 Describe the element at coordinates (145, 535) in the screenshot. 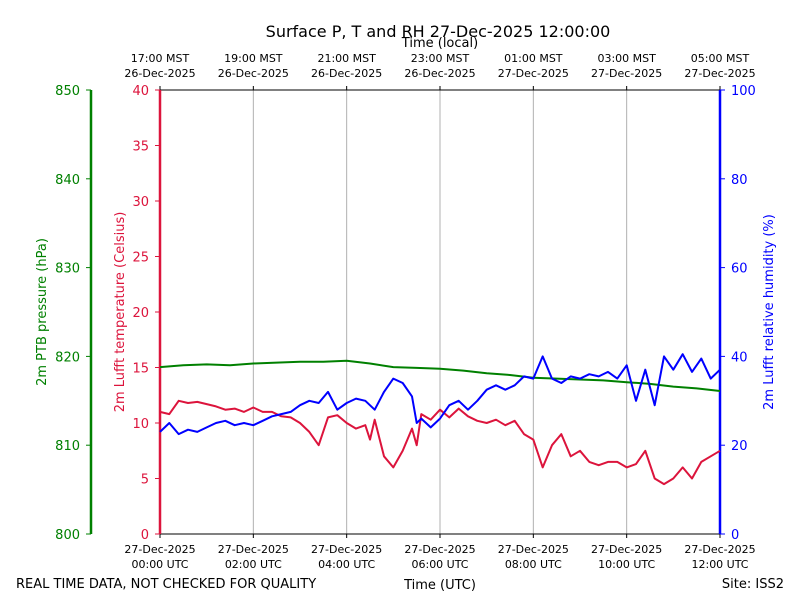

I see `temperature-tick-label: 0` at that location.